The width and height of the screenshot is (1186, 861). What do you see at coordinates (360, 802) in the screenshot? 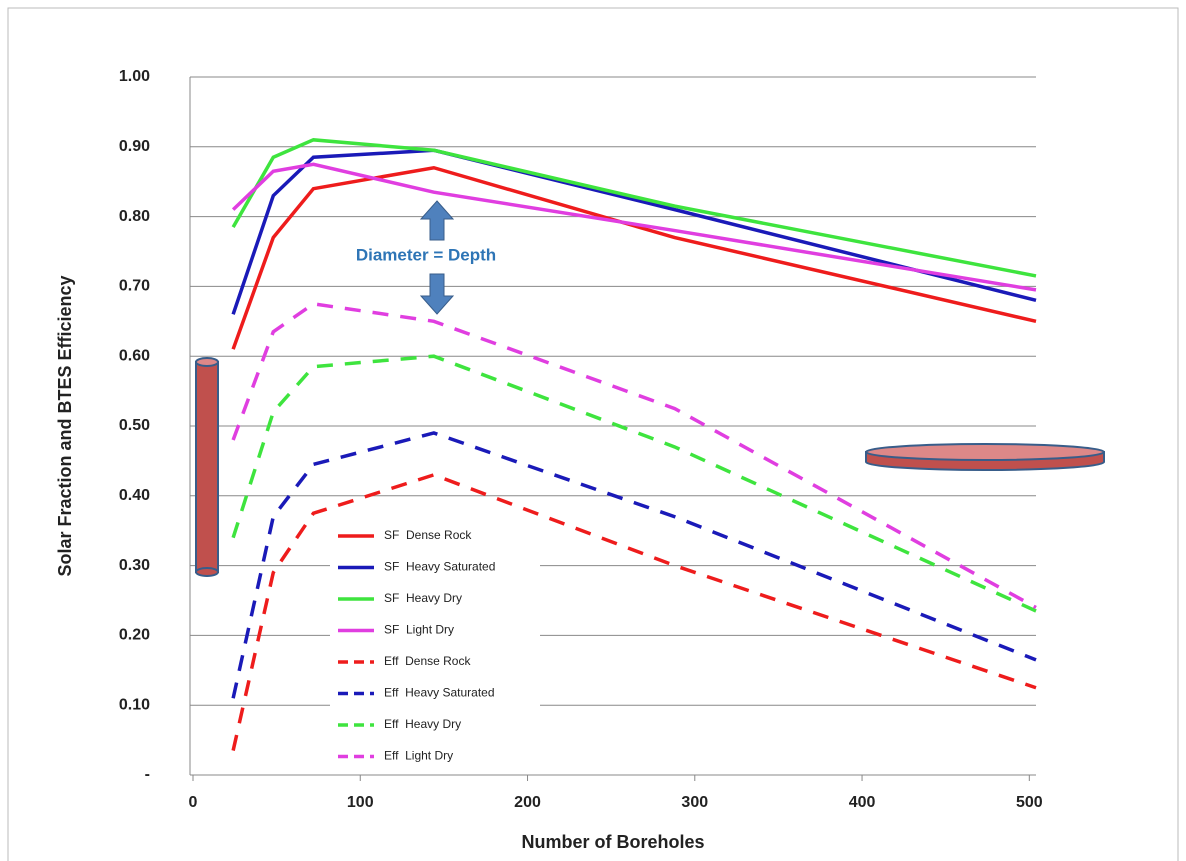
I see `x-tick-label: 100` at bounding box center [360, 802].